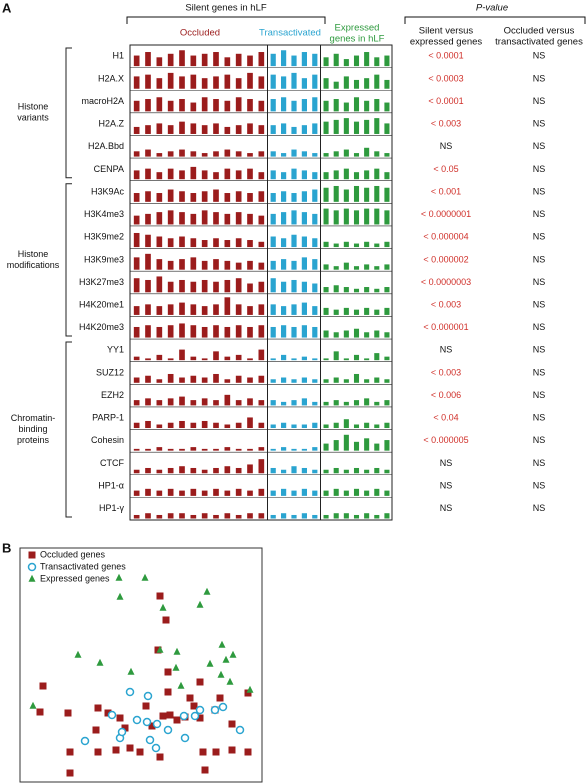  I want to click on panel-label: A, so click(7, 7).